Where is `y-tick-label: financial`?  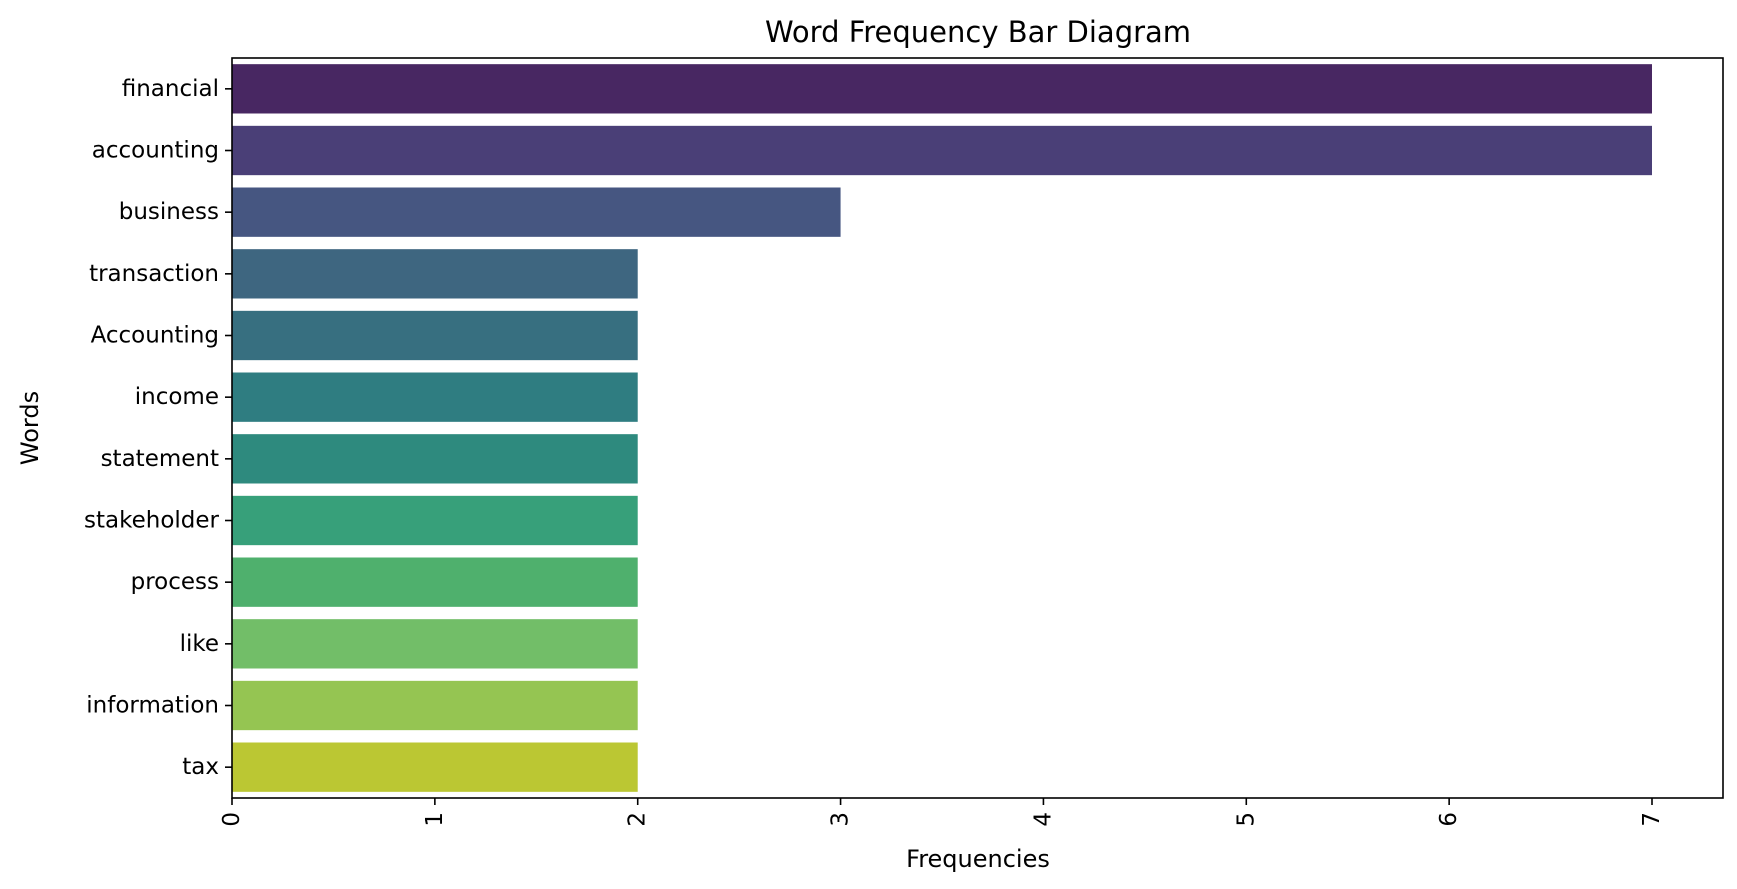
y-tick-label: financial is located at coordinates (170, 89).